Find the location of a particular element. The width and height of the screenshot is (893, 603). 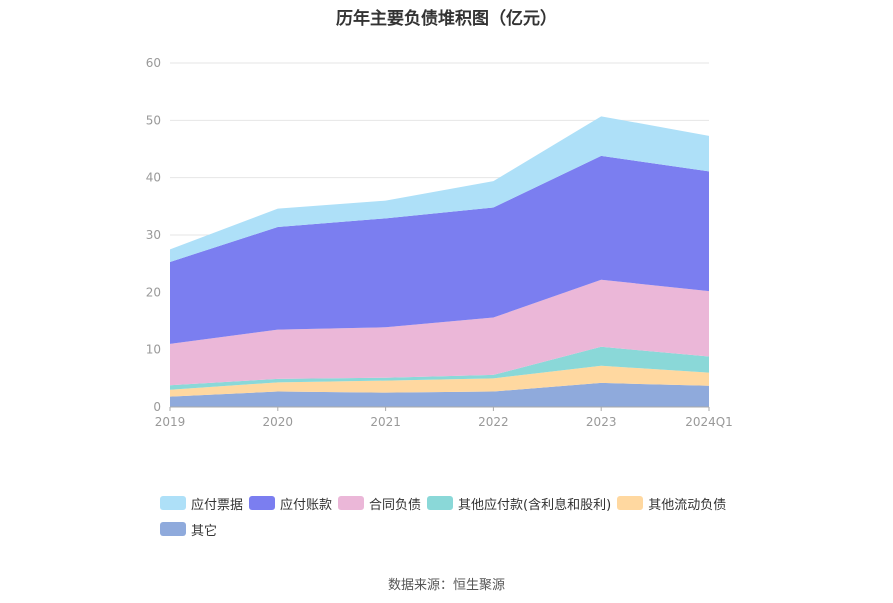

legend-item: 其他应付款(含利息和股利) is located at coordinates (519, 503).